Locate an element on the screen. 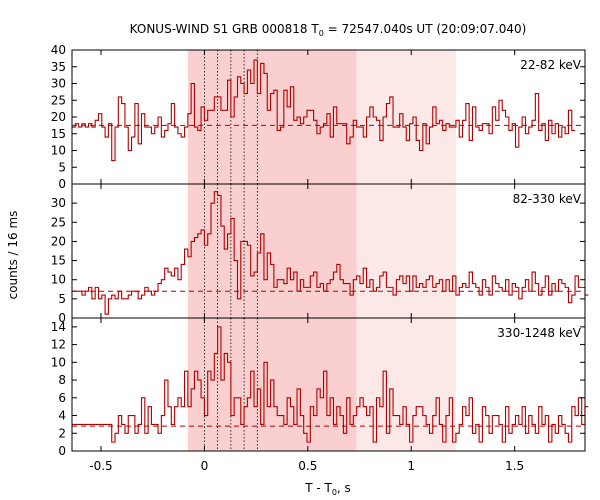 The height and width of the screenshot is (500, 600). y-tick-label: 14 is located at coordinates (58, 327).